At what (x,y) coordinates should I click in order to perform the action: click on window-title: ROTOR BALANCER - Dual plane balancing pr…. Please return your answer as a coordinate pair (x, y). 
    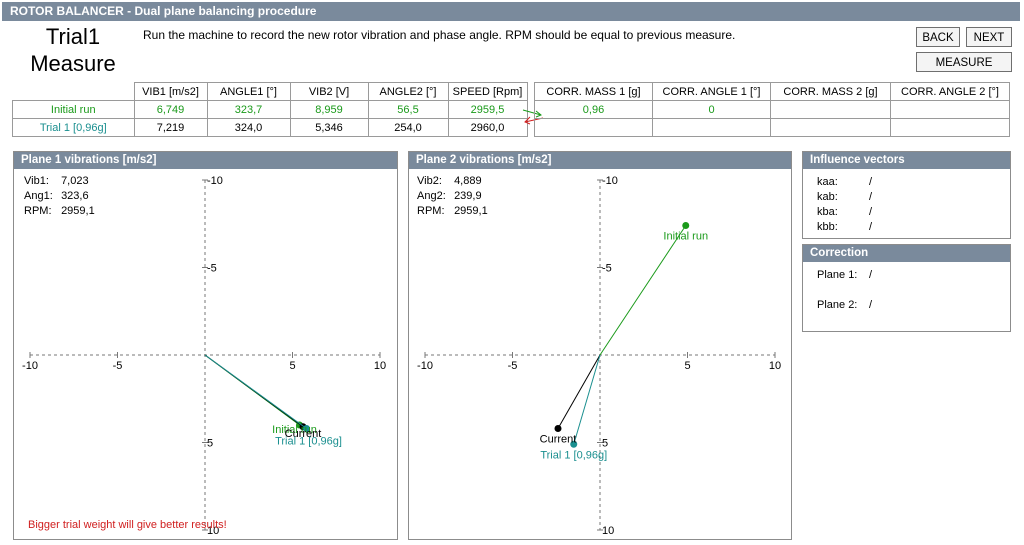
    Looking at the image, I should click on (163, 11).